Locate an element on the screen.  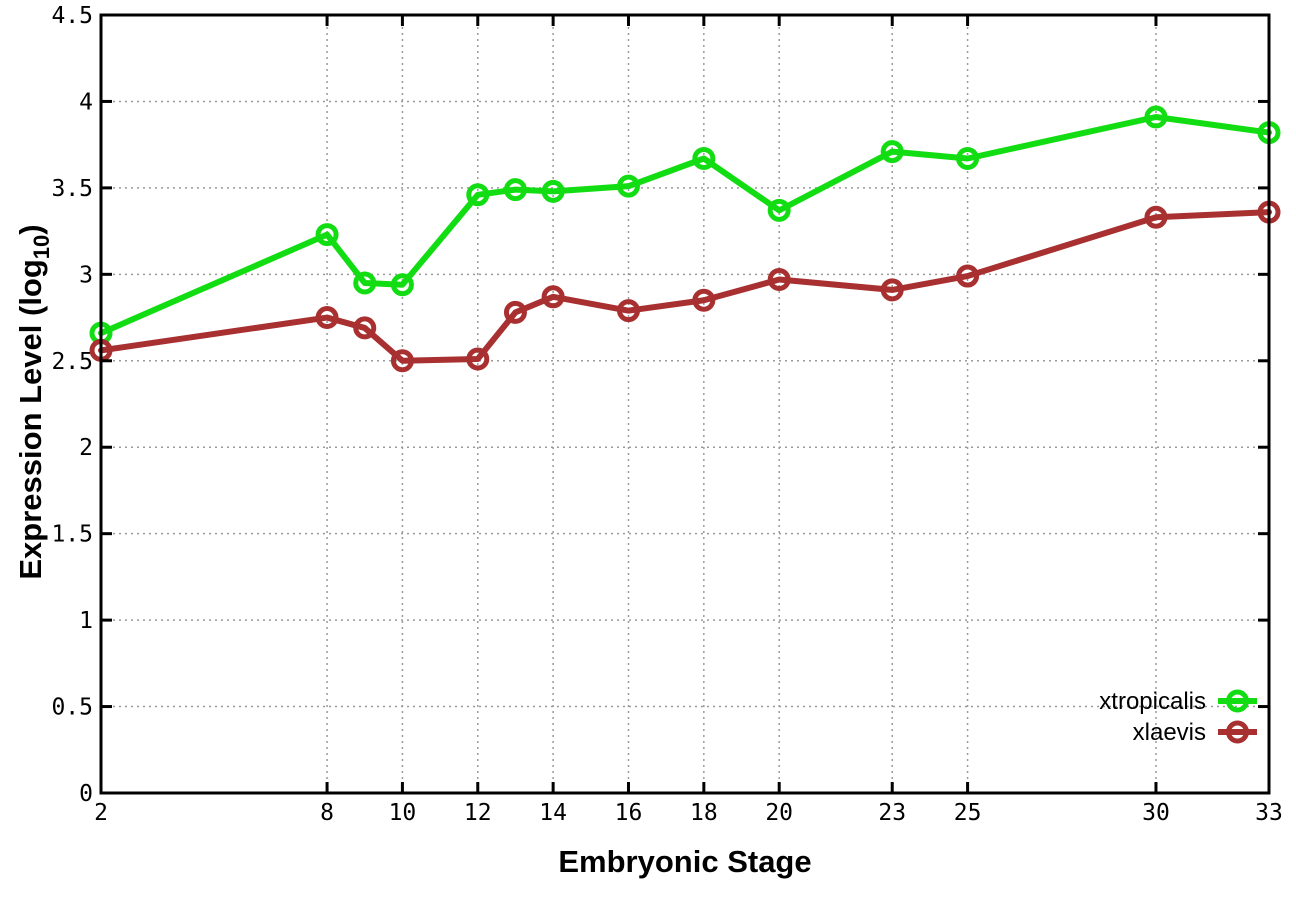
y-tick-label: 0.5 is located at coordinates (72, 708).